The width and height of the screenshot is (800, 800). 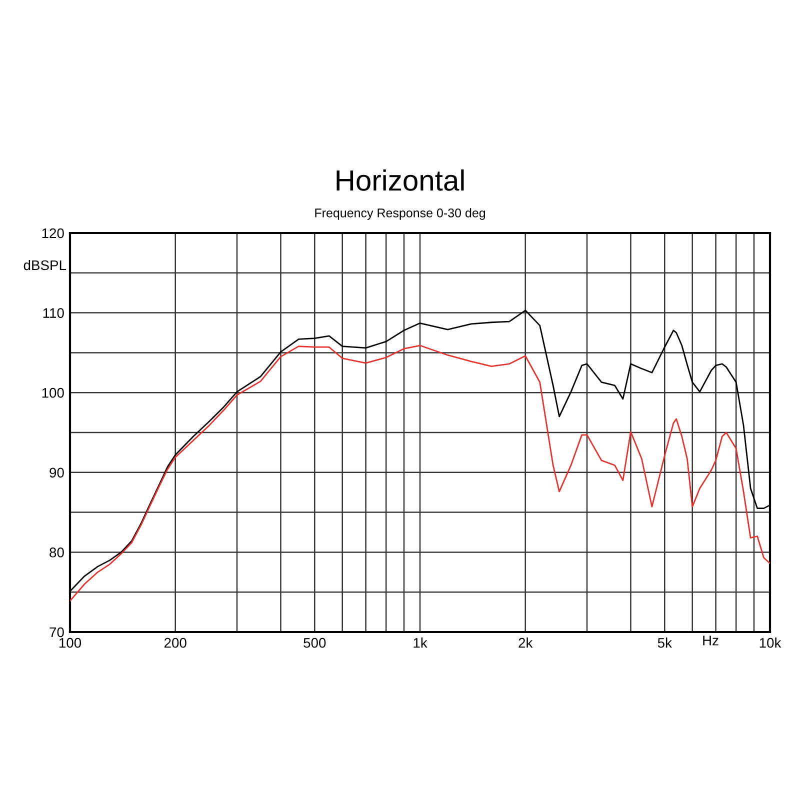 What do you see at coordinates (400, 180) in the screenshot?
I see `chart-title: Horizontal` at bounding box center [400, 180].